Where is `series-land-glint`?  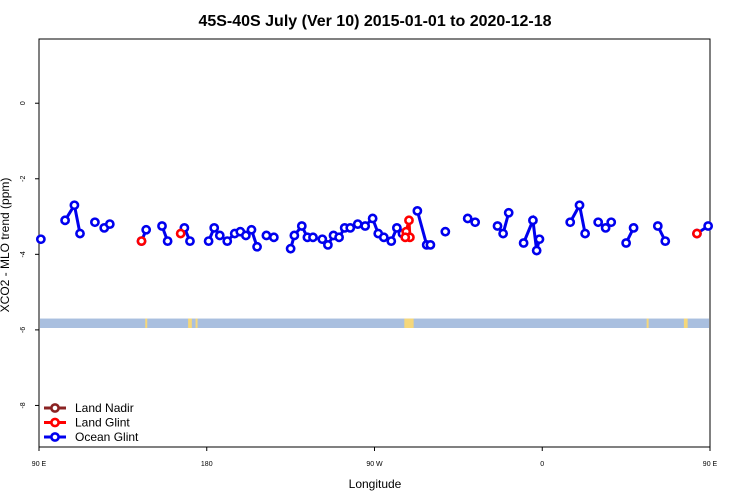
series-land-glint is located at coordinates (419, 231).